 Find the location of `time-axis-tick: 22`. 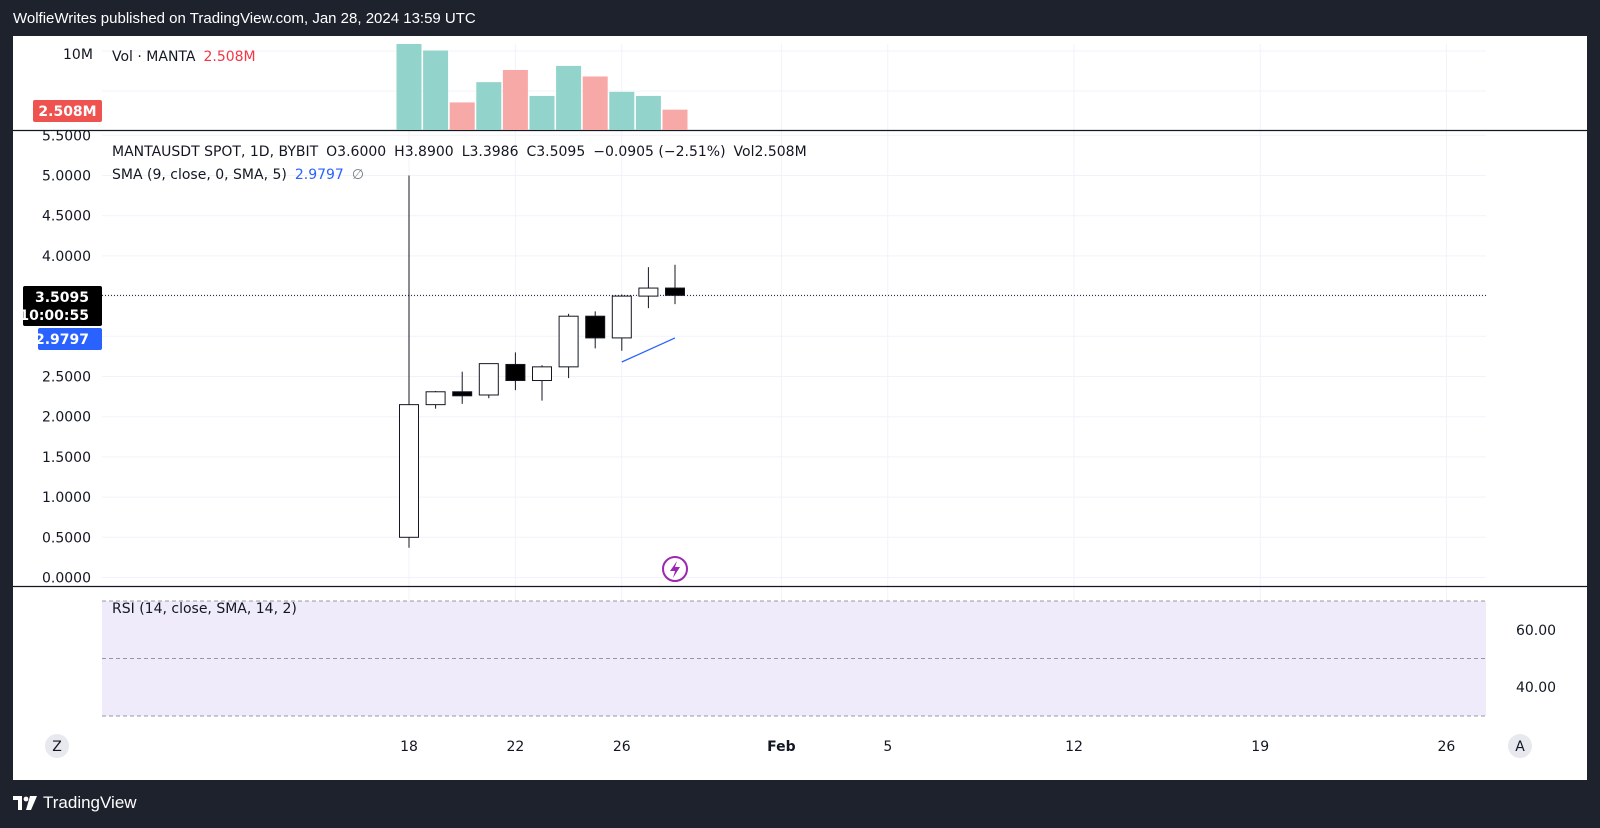

time-axis-tick: 22 is located at coordinates (515, 747).